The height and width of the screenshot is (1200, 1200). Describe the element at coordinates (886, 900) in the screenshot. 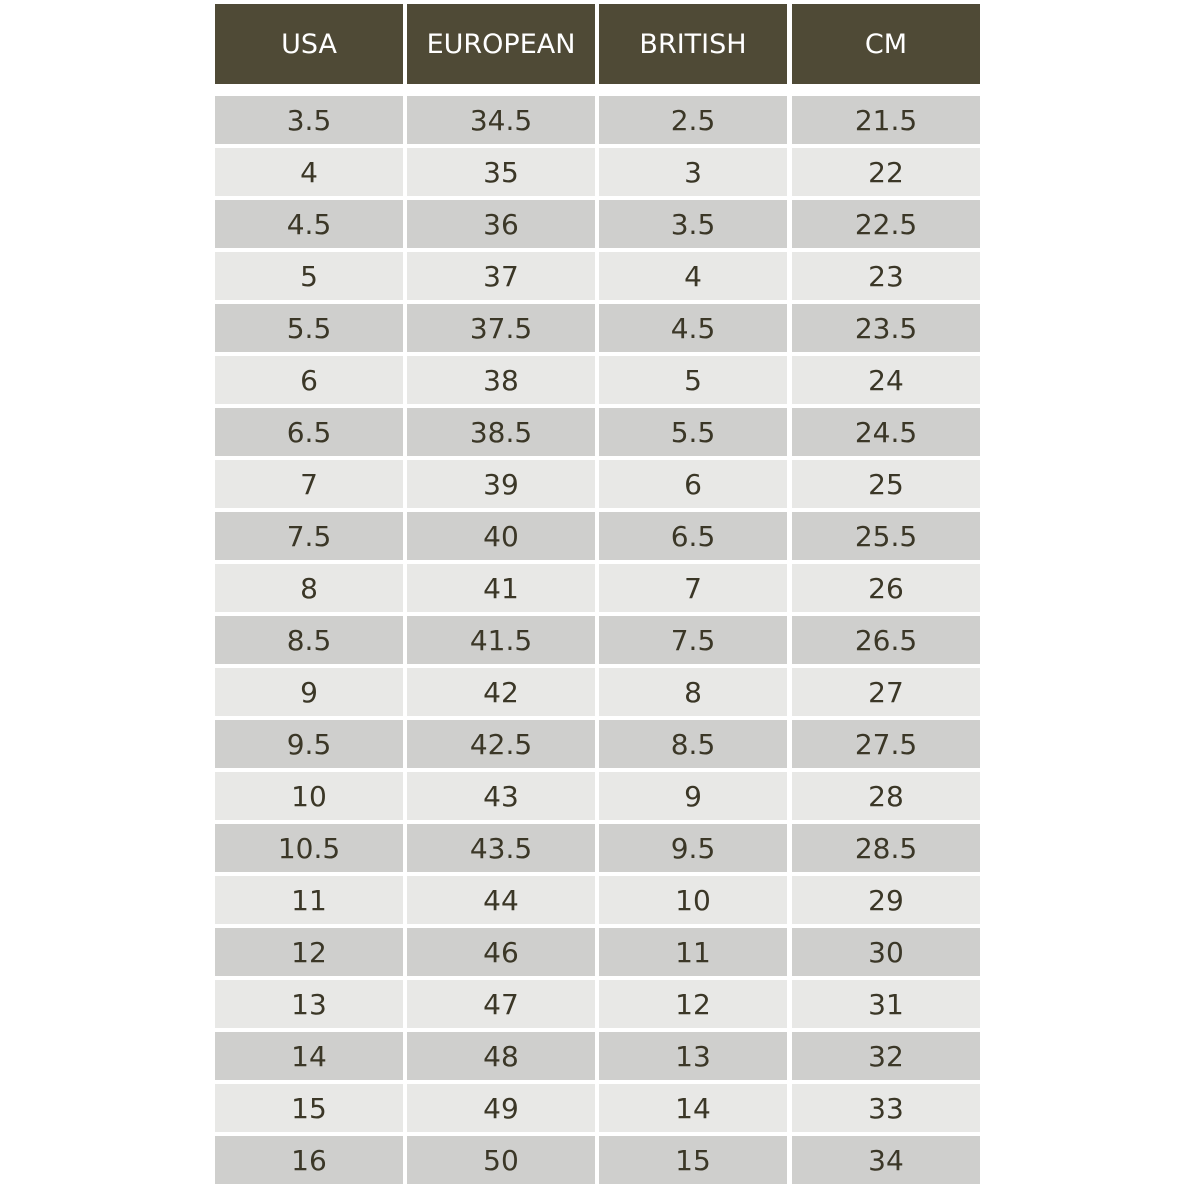

I see `table-cell: 29` at that location.